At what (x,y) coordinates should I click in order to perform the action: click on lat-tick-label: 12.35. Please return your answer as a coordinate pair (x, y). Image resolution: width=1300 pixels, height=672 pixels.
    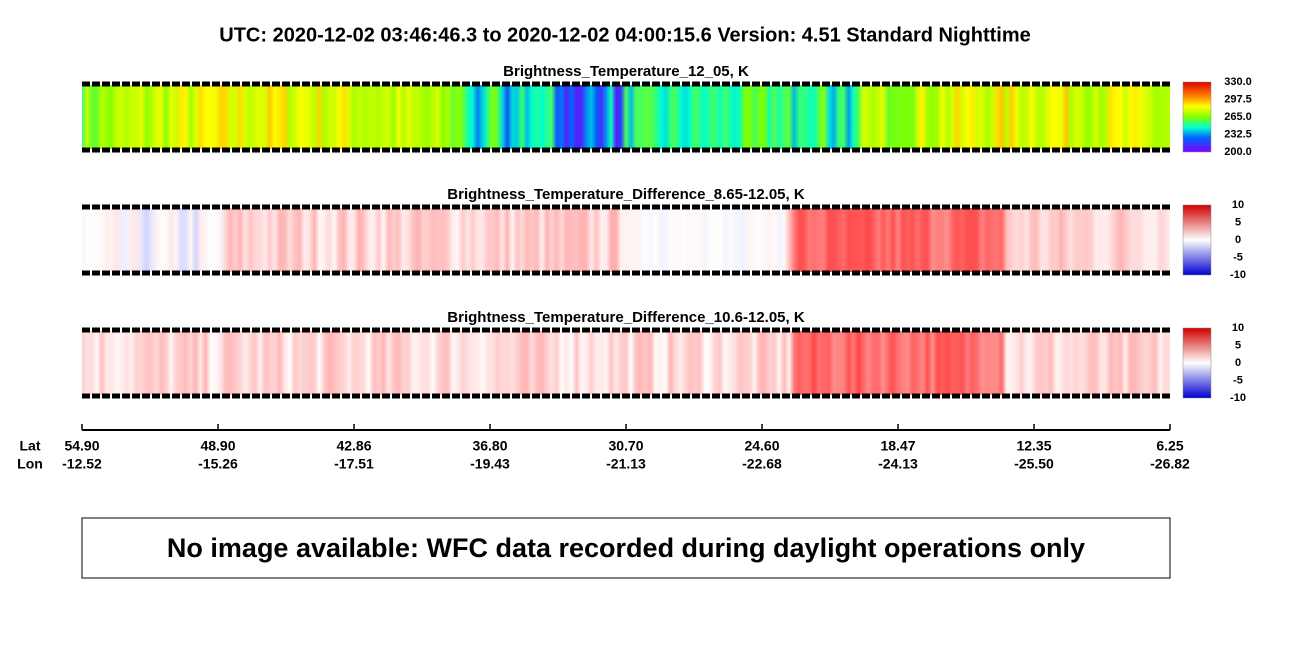
    Looking at the image, I should click on (1033, 446).